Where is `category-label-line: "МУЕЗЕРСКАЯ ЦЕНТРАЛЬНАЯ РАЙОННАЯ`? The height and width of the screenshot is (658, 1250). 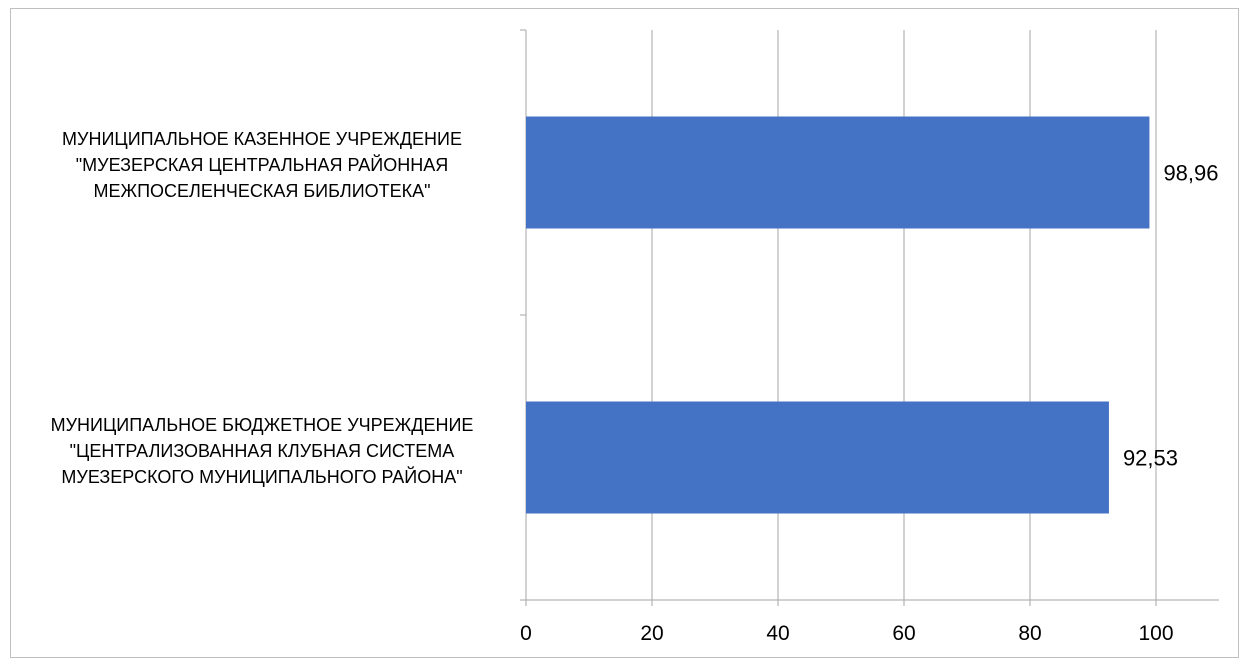
category-label-line: "МУЕЗЕРСКАЯ ЦЕНТРАЛЬНАЯ РАЙОННАЯ is located at coordinates (262, 165).